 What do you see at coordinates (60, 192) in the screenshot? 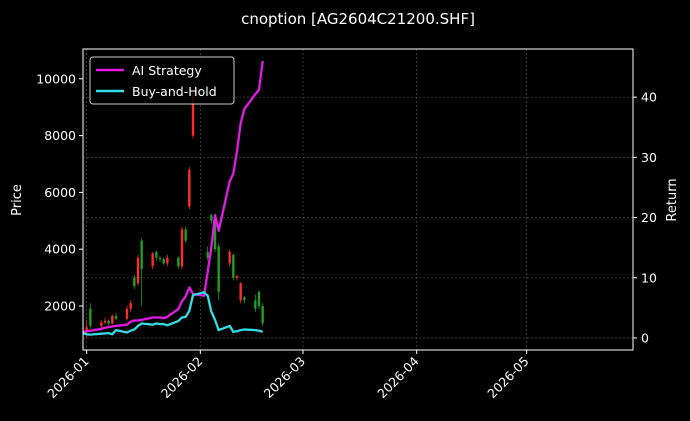
I see `y-left-tick-label: 6000` at bounding box center [60, 192].